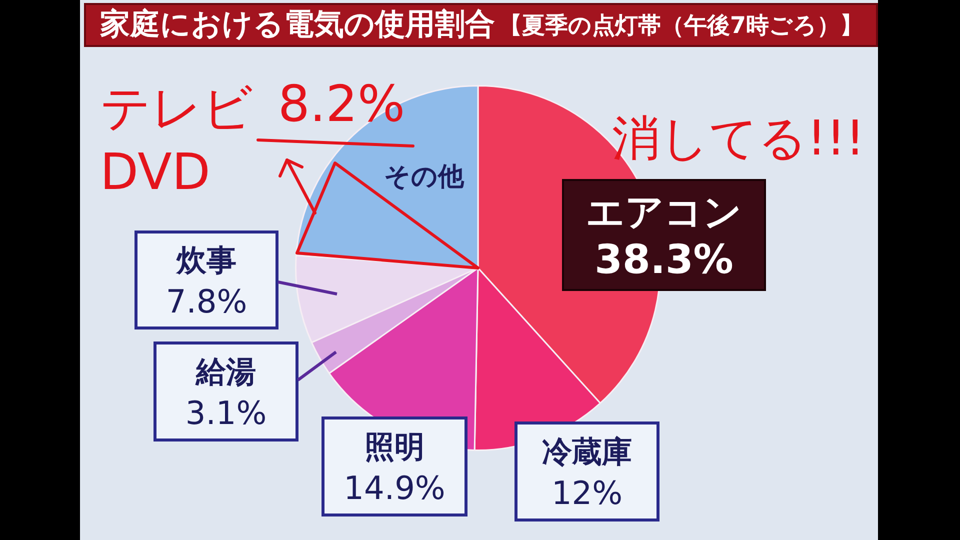  What do you see at coordinates (738, 138) in the screenshot?
I see `text: 消してる!!!` at bounding box center [738, 138].